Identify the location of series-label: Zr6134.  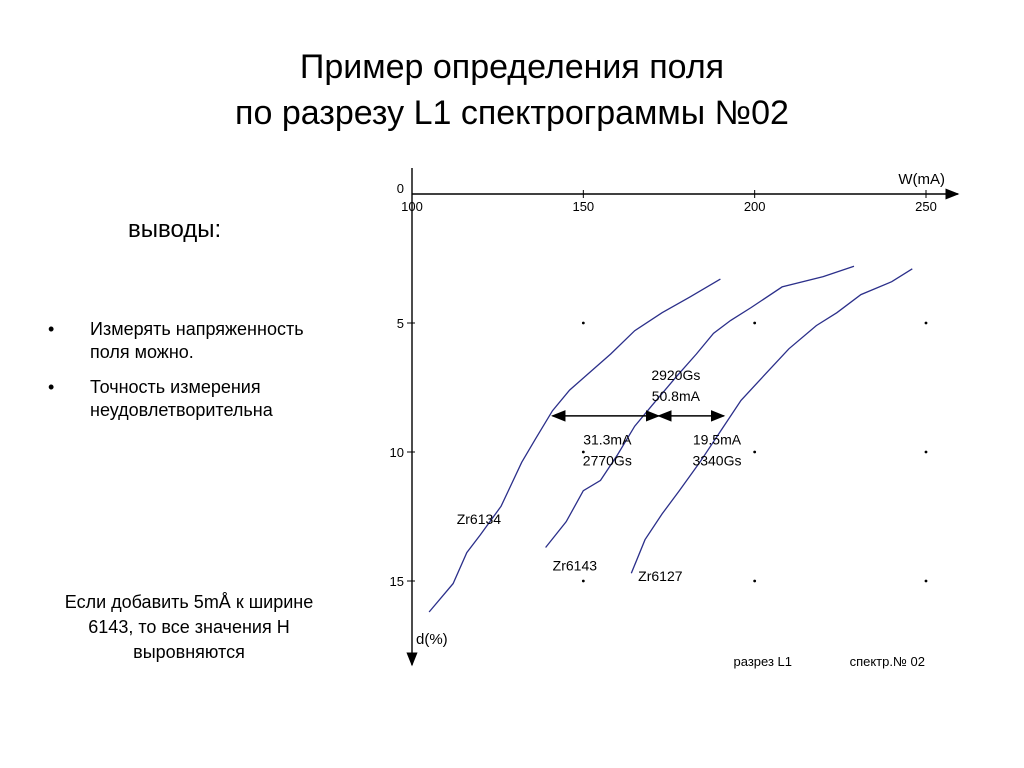
(479, 519).